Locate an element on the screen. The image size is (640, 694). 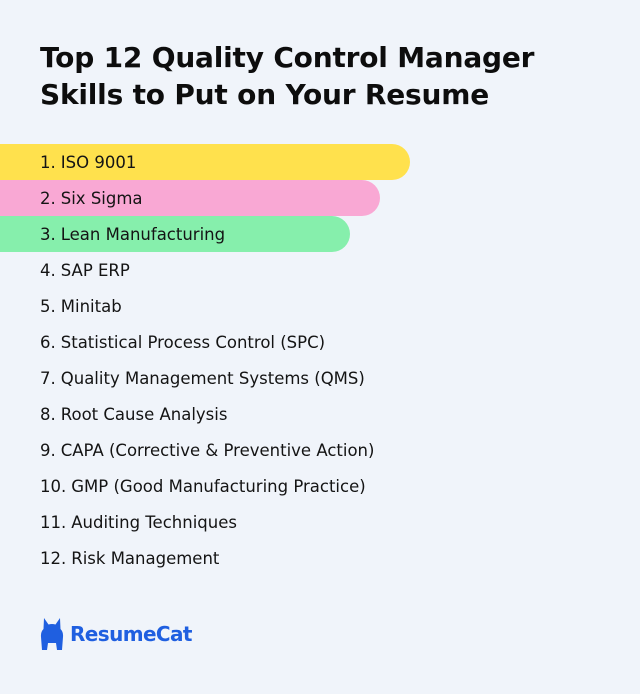
skill-number: 5. is located at coordinates (48, 306).